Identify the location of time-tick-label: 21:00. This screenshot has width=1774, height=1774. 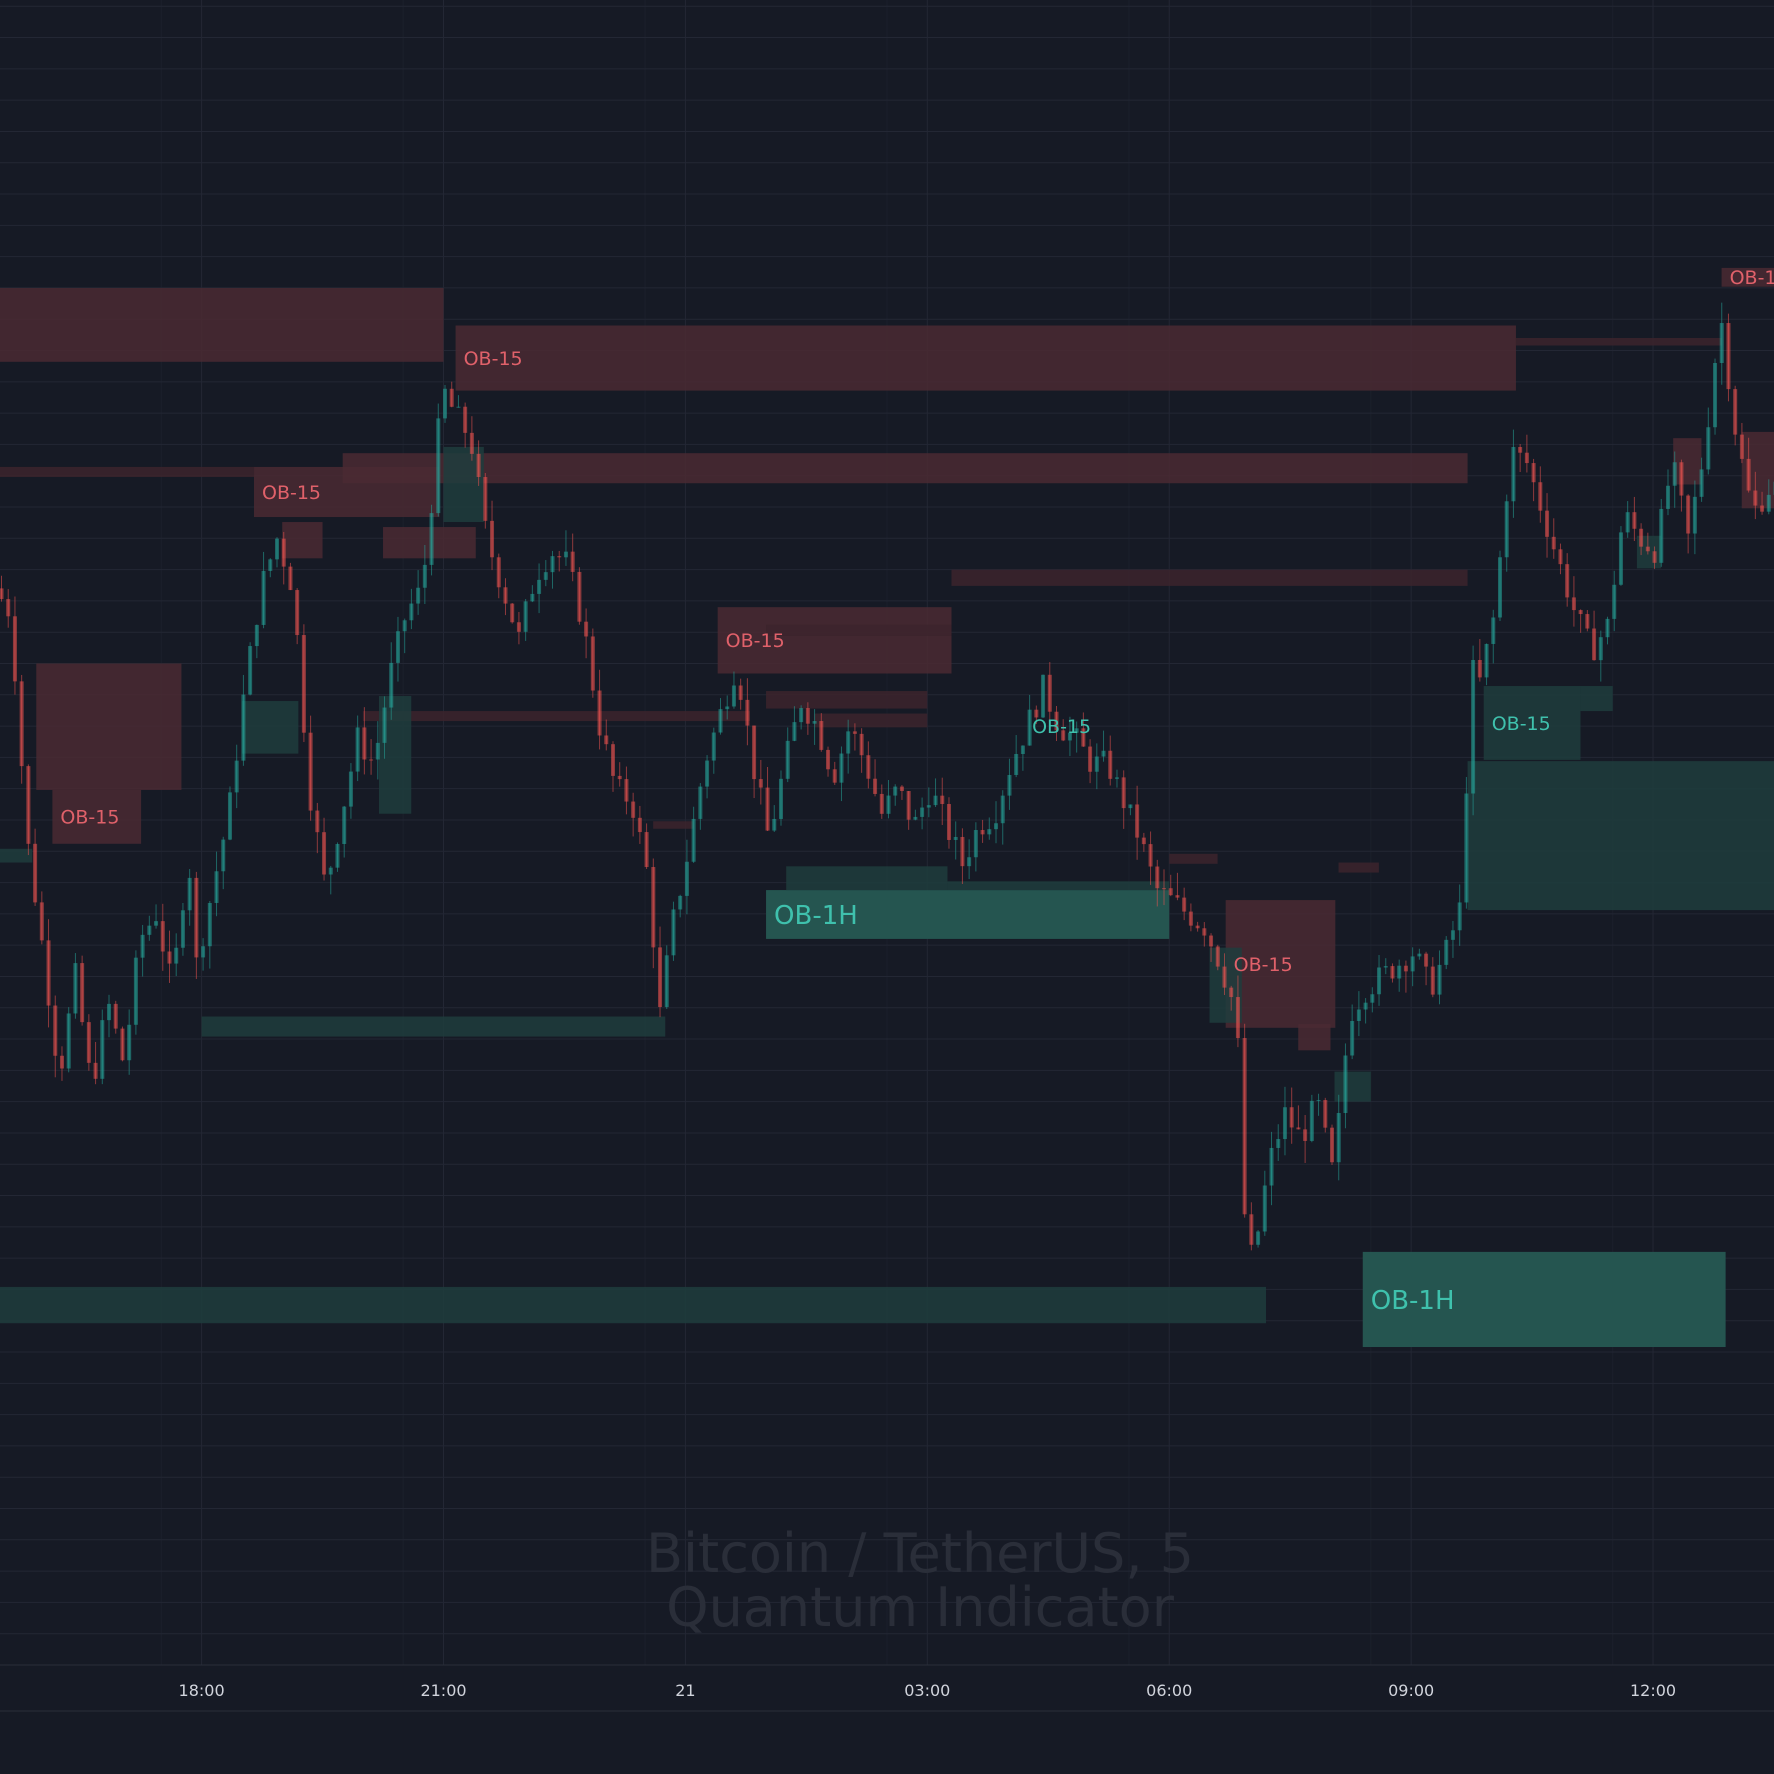
(443, 1690).